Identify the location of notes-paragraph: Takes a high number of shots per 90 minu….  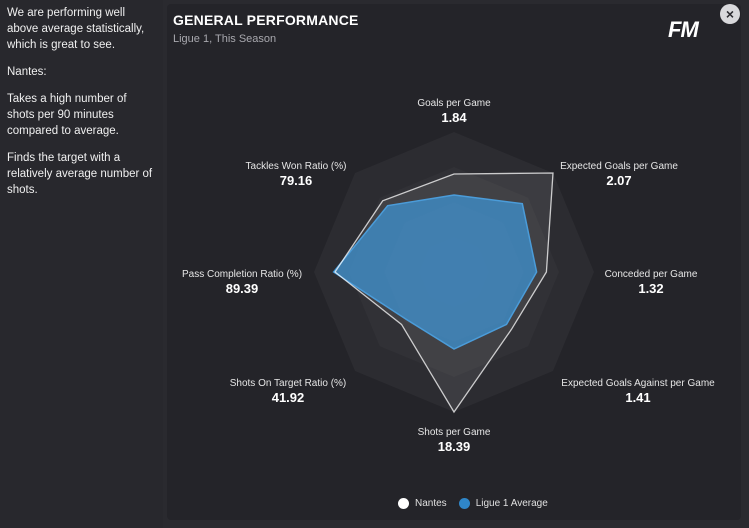
(67, 115).